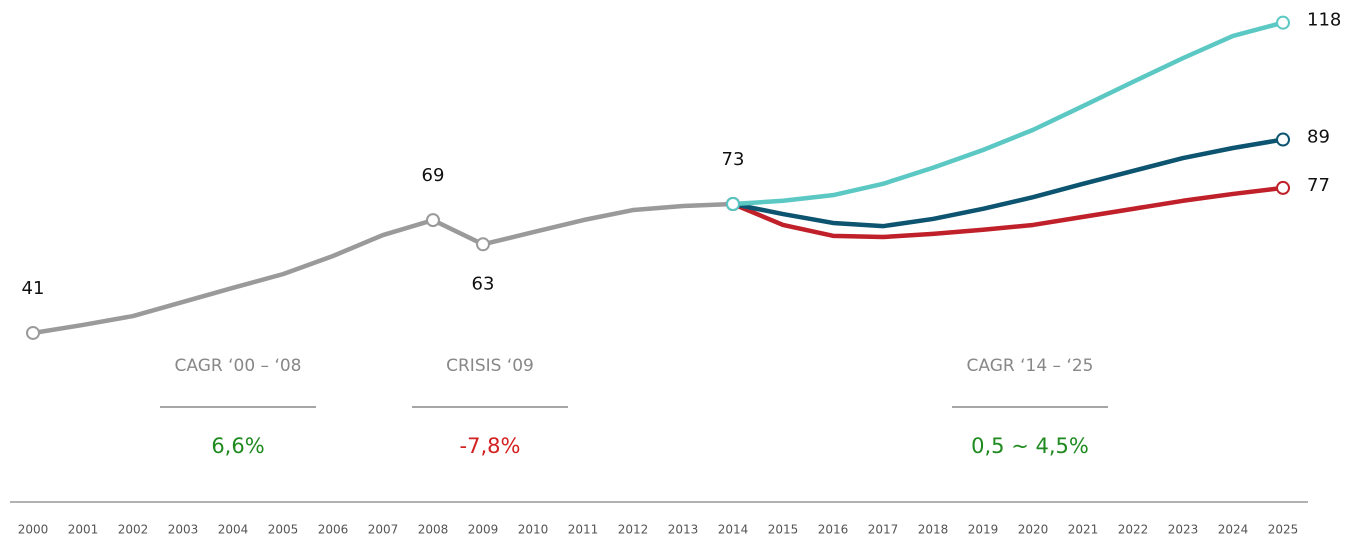 Image resolution: width=1363 pixels, height=539 pixels. What do you see at coordinates (383, 530) in the screenshot?
I see `x-tick-label: 2007` at bounding box center [383, 530].